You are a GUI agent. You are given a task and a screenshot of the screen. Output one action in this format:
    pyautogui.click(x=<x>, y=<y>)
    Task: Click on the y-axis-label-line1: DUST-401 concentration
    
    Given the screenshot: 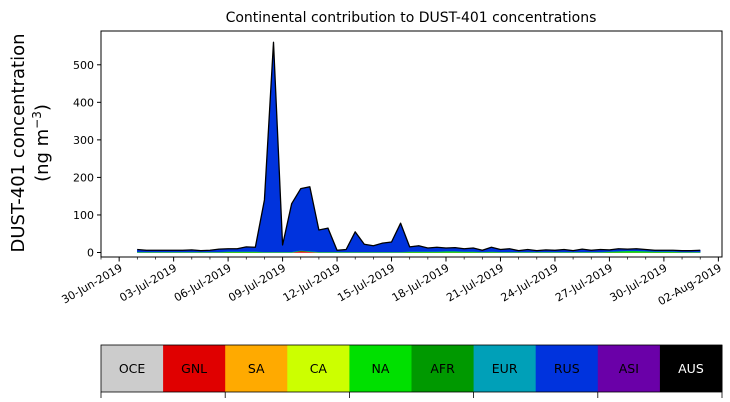 What is the action you would take?
    pyautogui.click(x=18, y=142)
    